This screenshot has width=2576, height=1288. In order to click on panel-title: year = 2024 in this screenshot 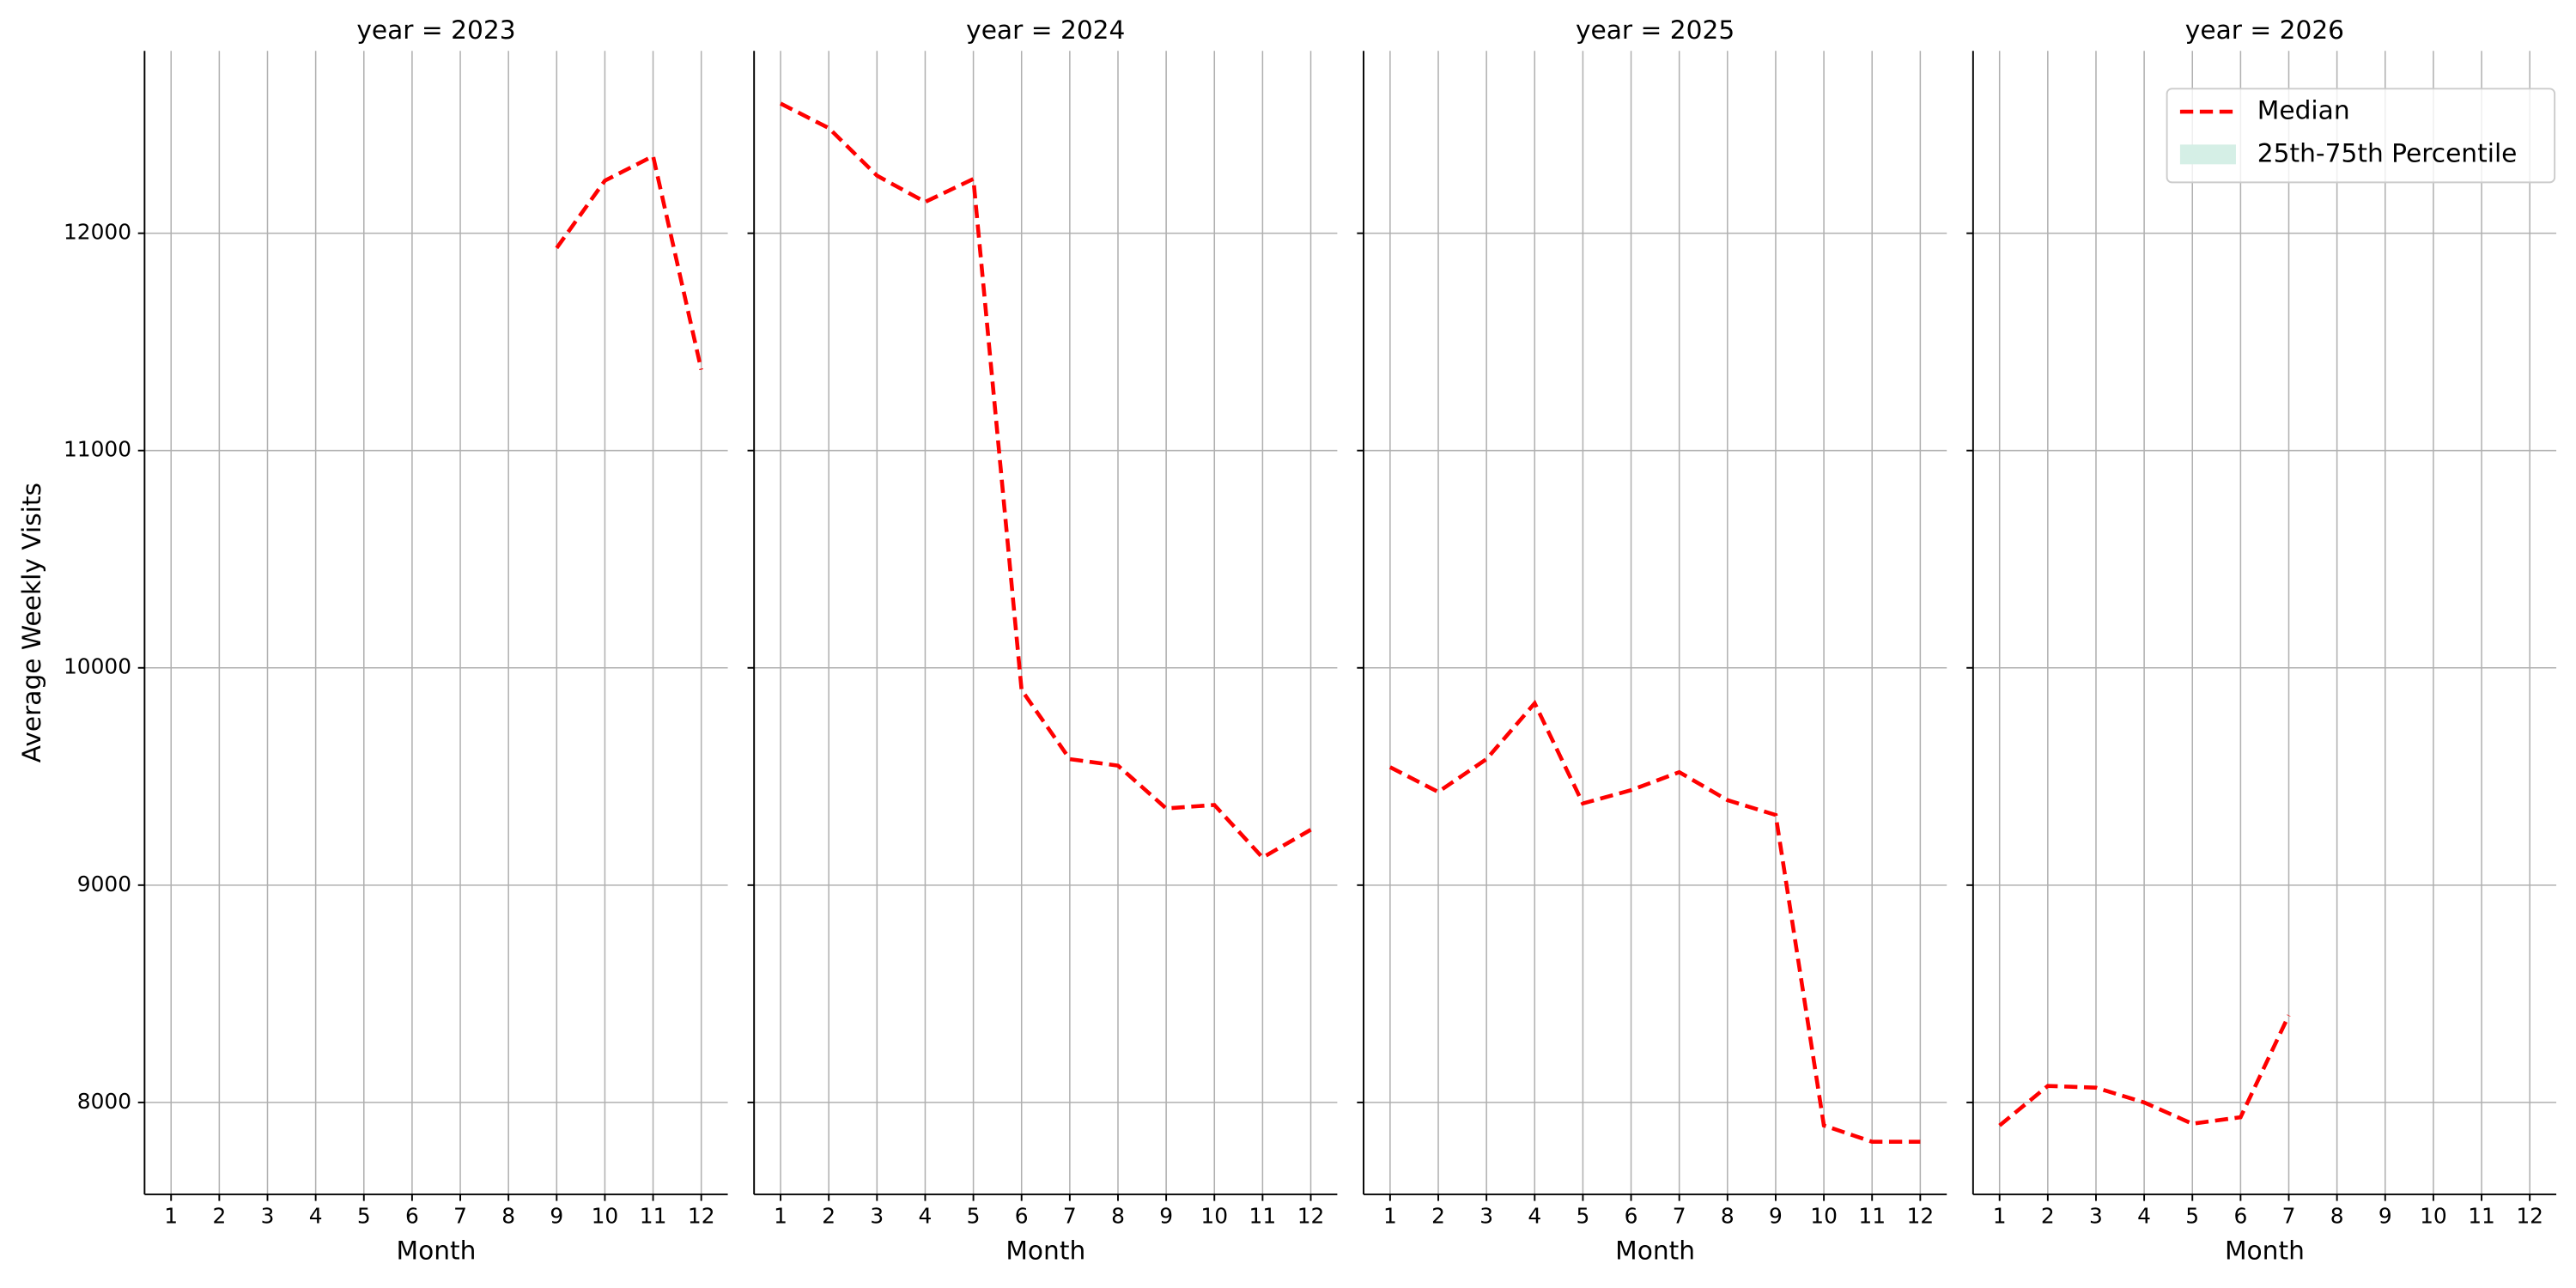, I will do `click(1045, 30)`.